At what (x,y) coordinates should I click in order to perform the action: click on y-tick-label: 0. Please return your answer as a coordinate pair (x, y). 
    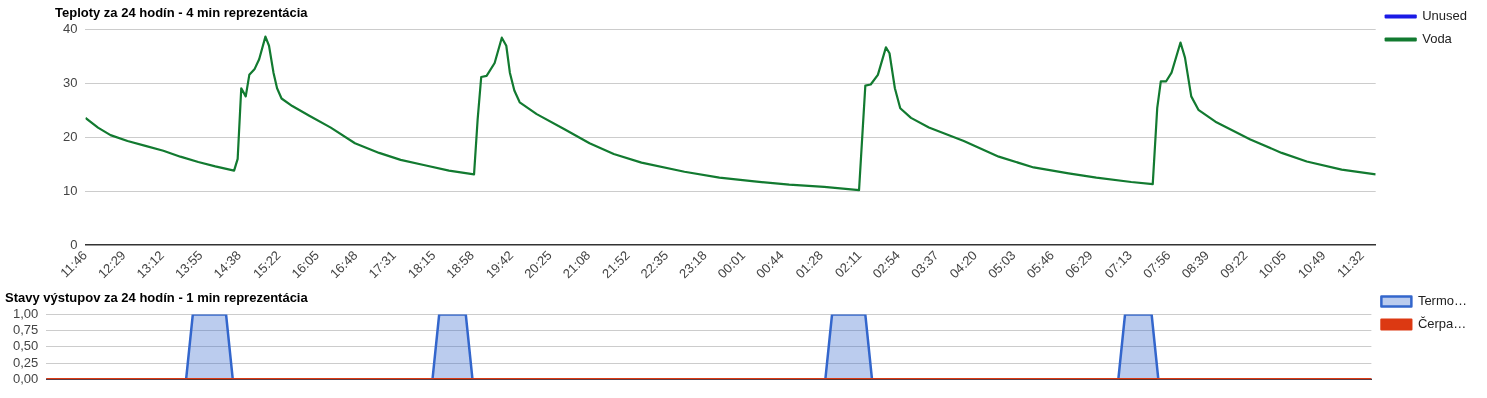
    Looking at the image, I should click on (74, 244).